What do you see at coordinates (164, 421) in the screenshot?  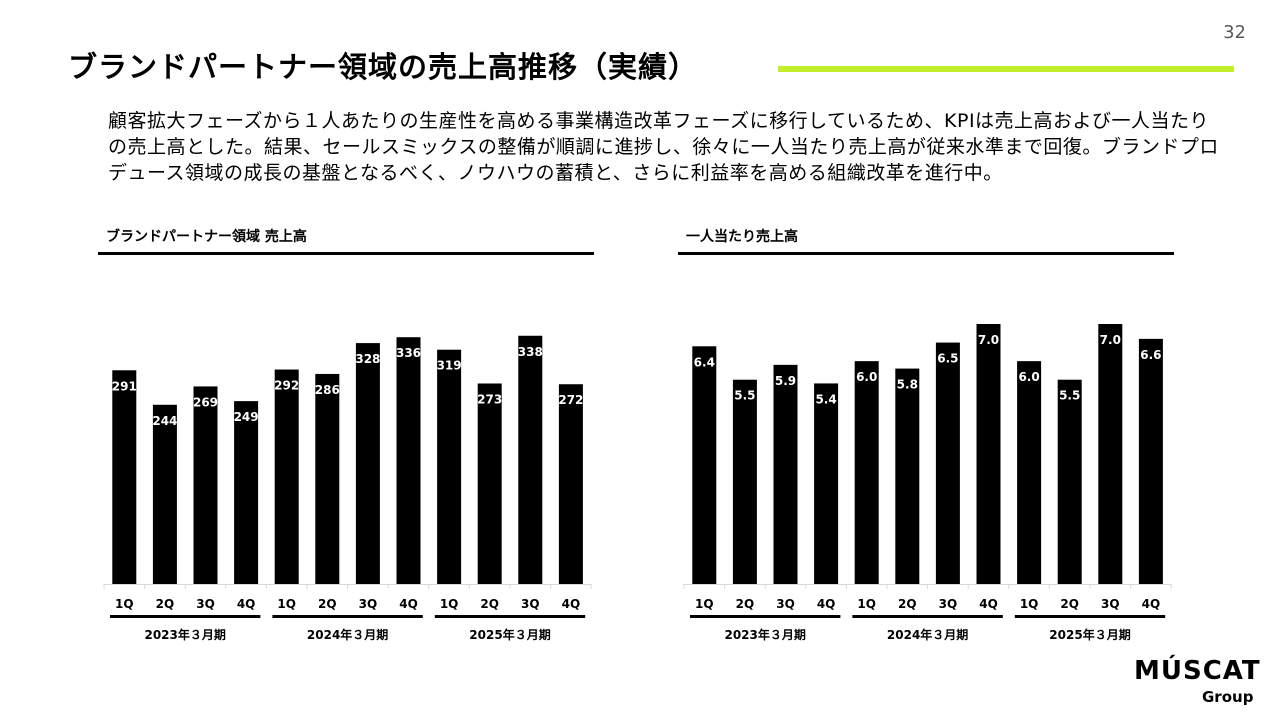 I see `bar-value-label: 244` at bounding box center [164, 421].